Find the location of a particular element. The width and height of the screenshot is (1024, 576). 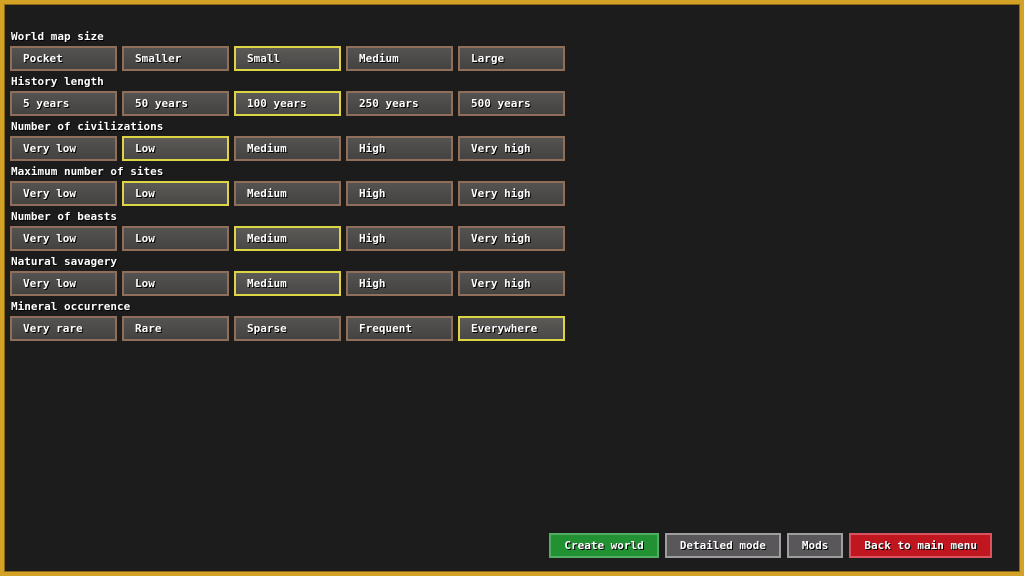

group-label-world-map-size: World map size is located at coordinates (57, 36).